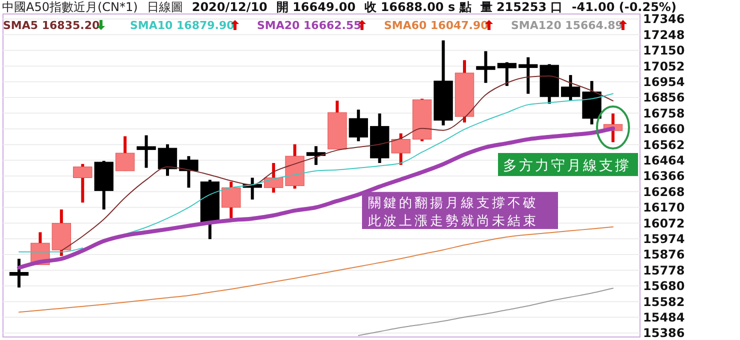  What do you see at coordinates (664, 255) in the screenshot?
I see `y-tick-label: 15876` at bounding box center [664, 255].